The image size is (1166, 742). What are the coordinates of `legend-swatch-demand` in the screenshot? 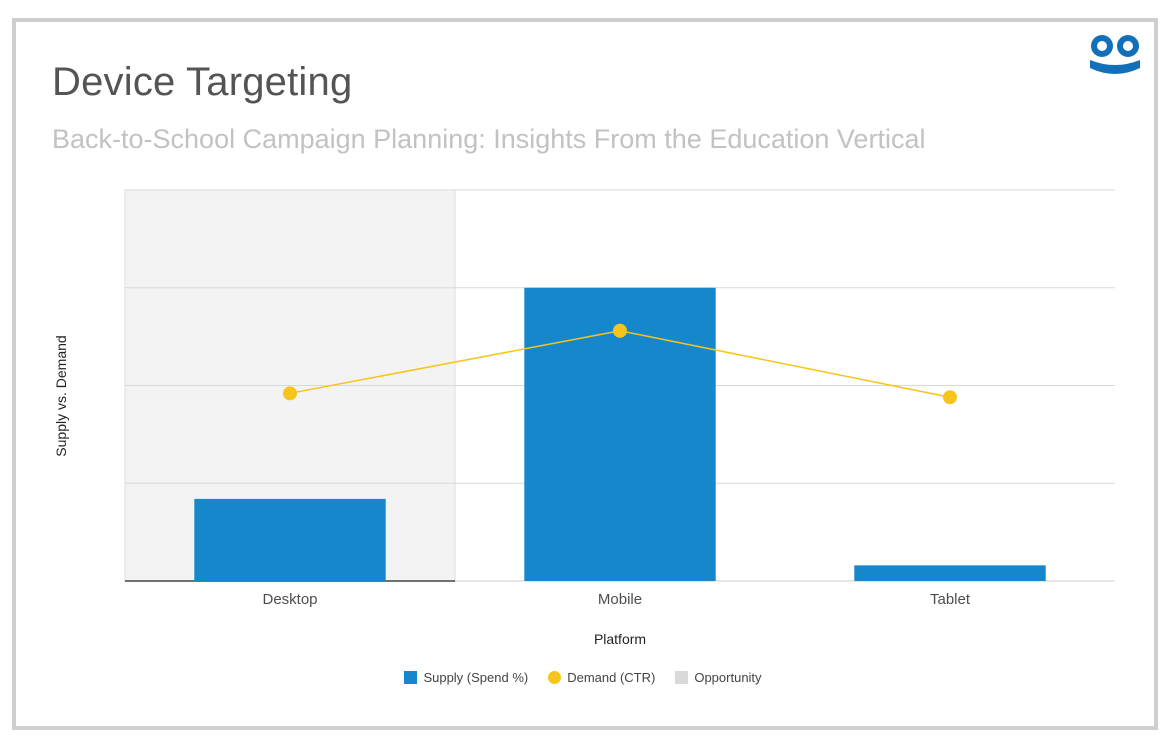 It's located at (555, 677).